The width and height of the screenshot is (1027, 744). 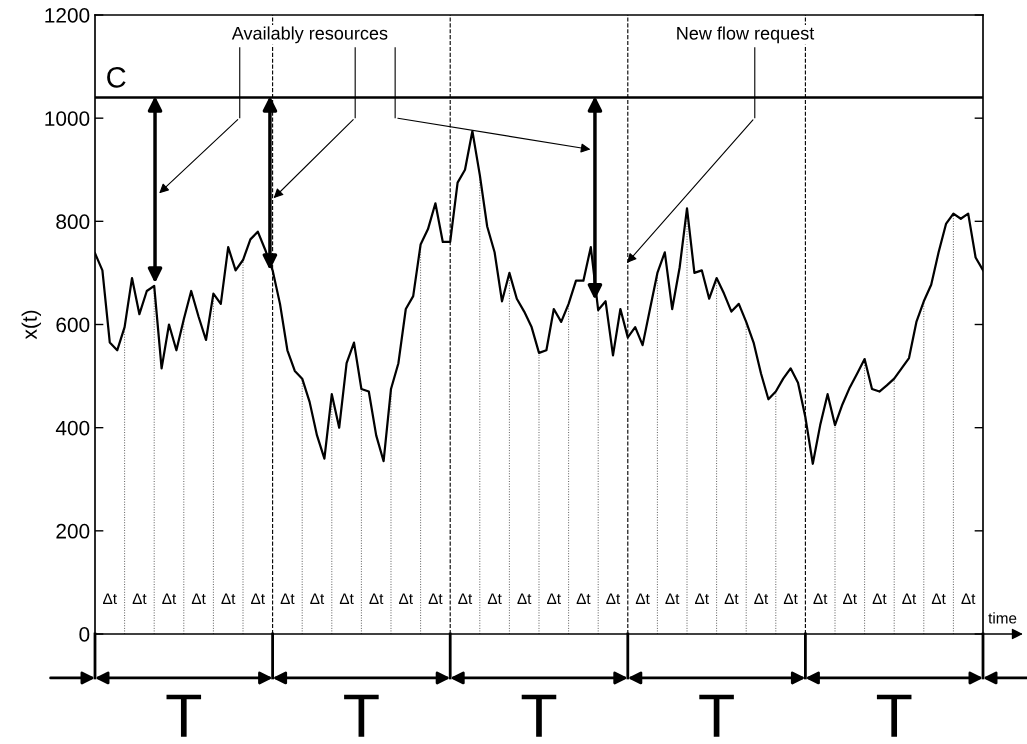 I want to click on y-tick-label: 200, so click(x=73, y=531).